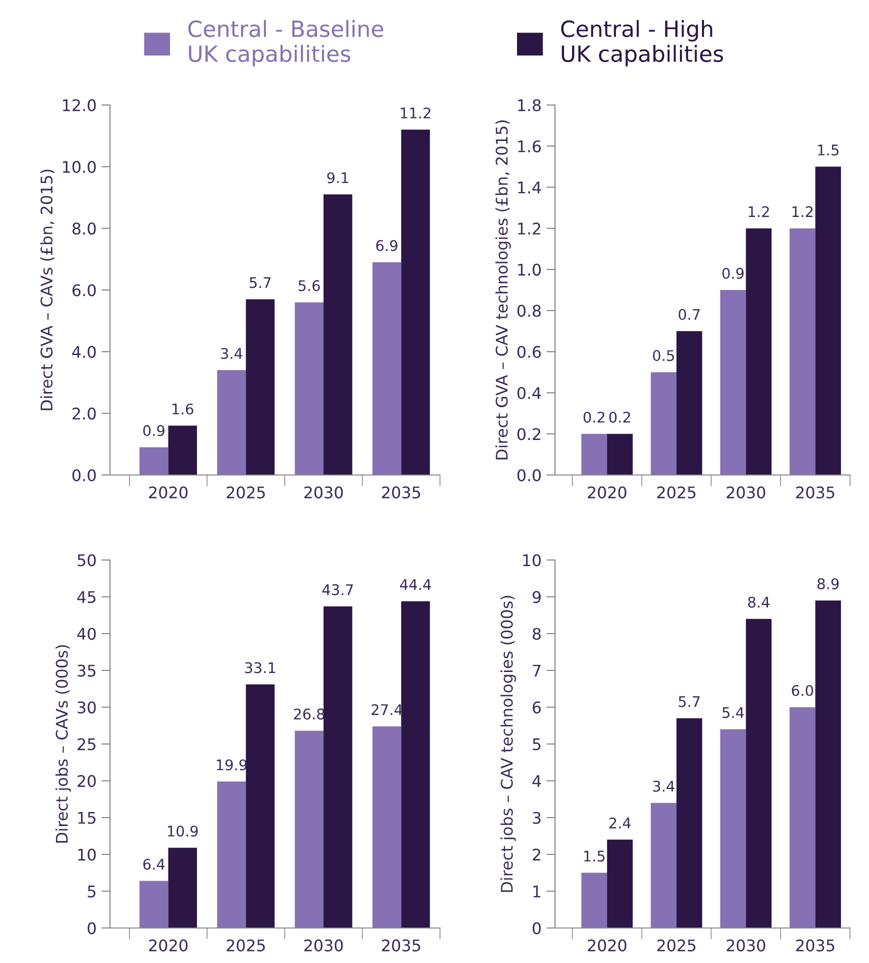 The image size is (869, 963). Describe the element at coordinates (536, 597) in the screenshot. I see `y-tick-label: 9` at that location.